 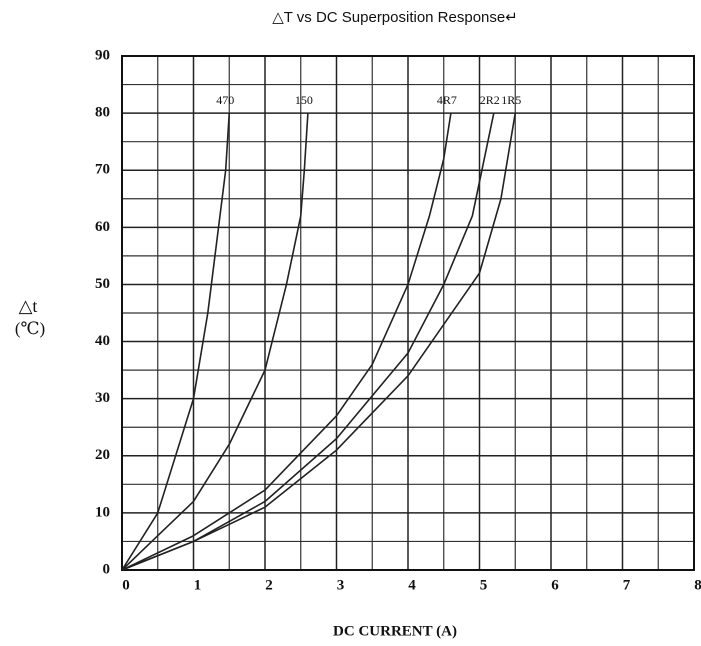 I want to click on series-label: 470, so click(x=225, y=100).